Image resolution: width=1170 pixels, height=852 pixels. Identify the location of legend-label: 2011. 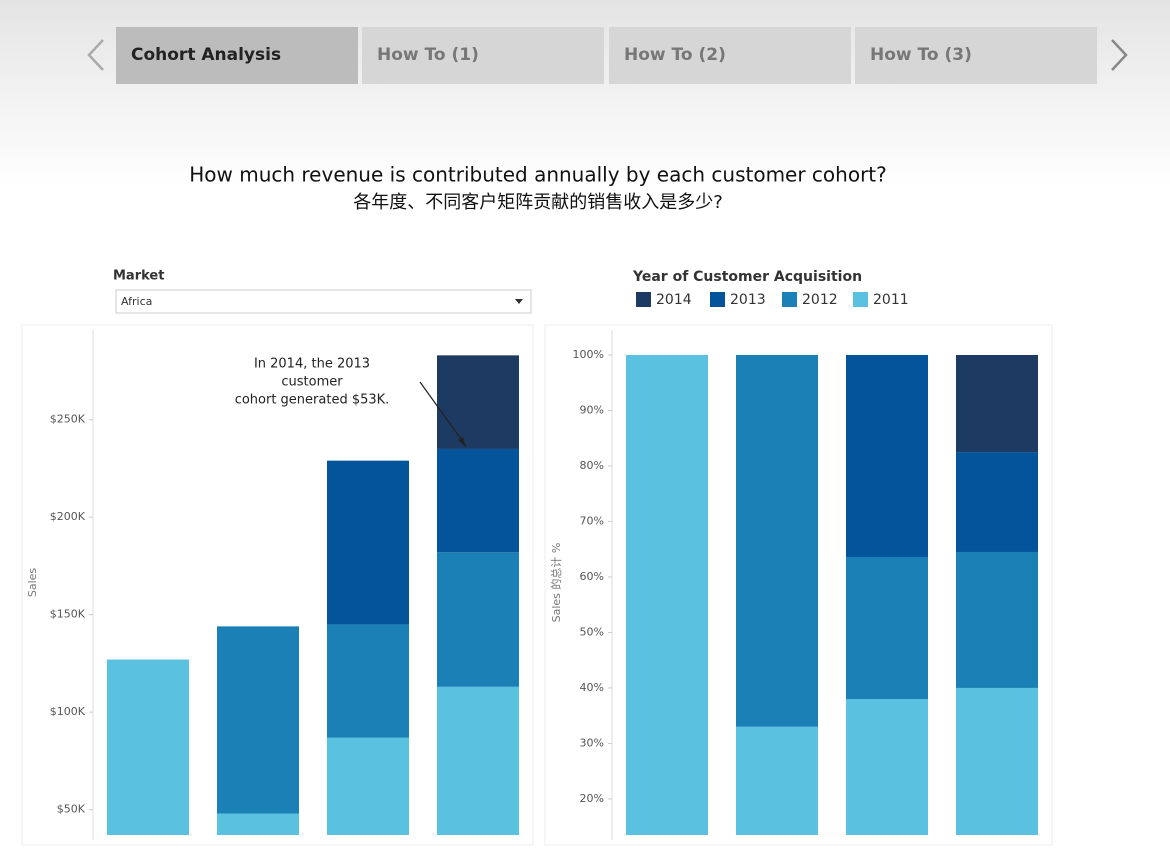
(891, 300).